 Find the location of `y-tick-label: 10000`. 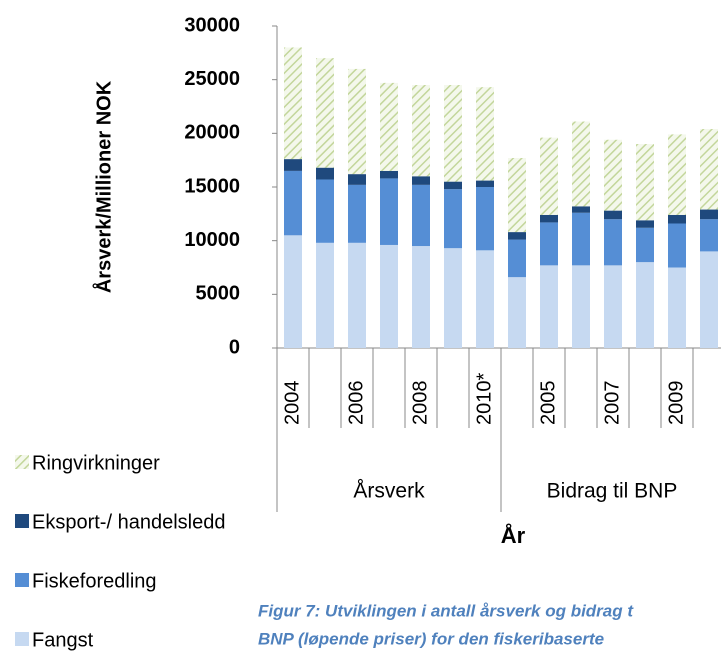

y-tick-label: 10000 is located at coordinates (212, 240).